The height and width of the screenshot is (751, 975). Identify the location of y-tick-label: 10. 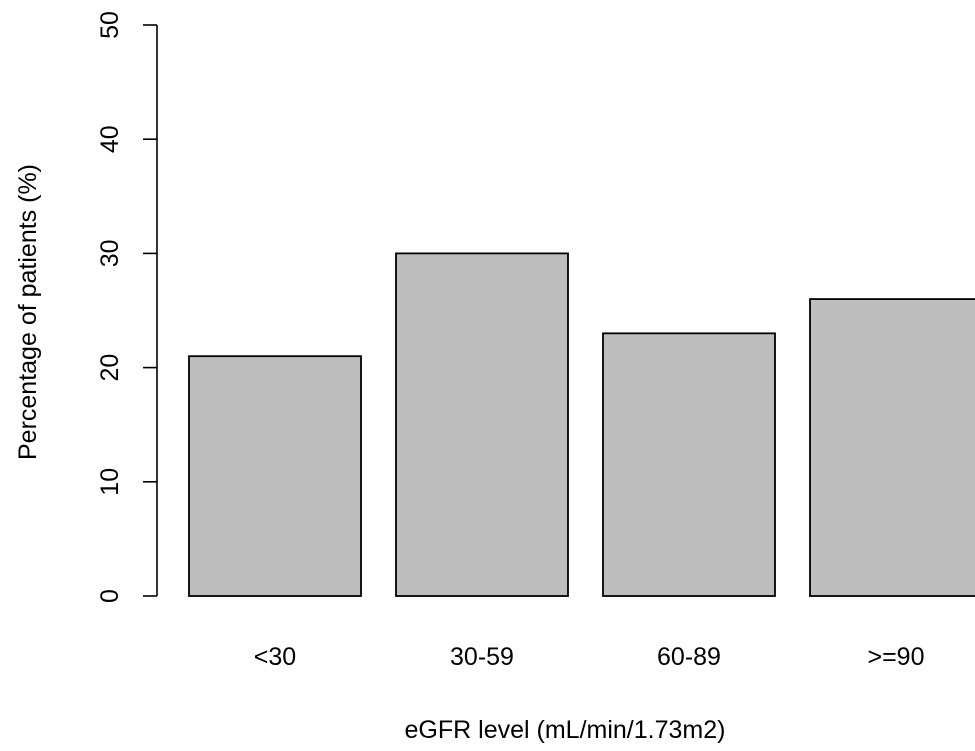
(110, 482).